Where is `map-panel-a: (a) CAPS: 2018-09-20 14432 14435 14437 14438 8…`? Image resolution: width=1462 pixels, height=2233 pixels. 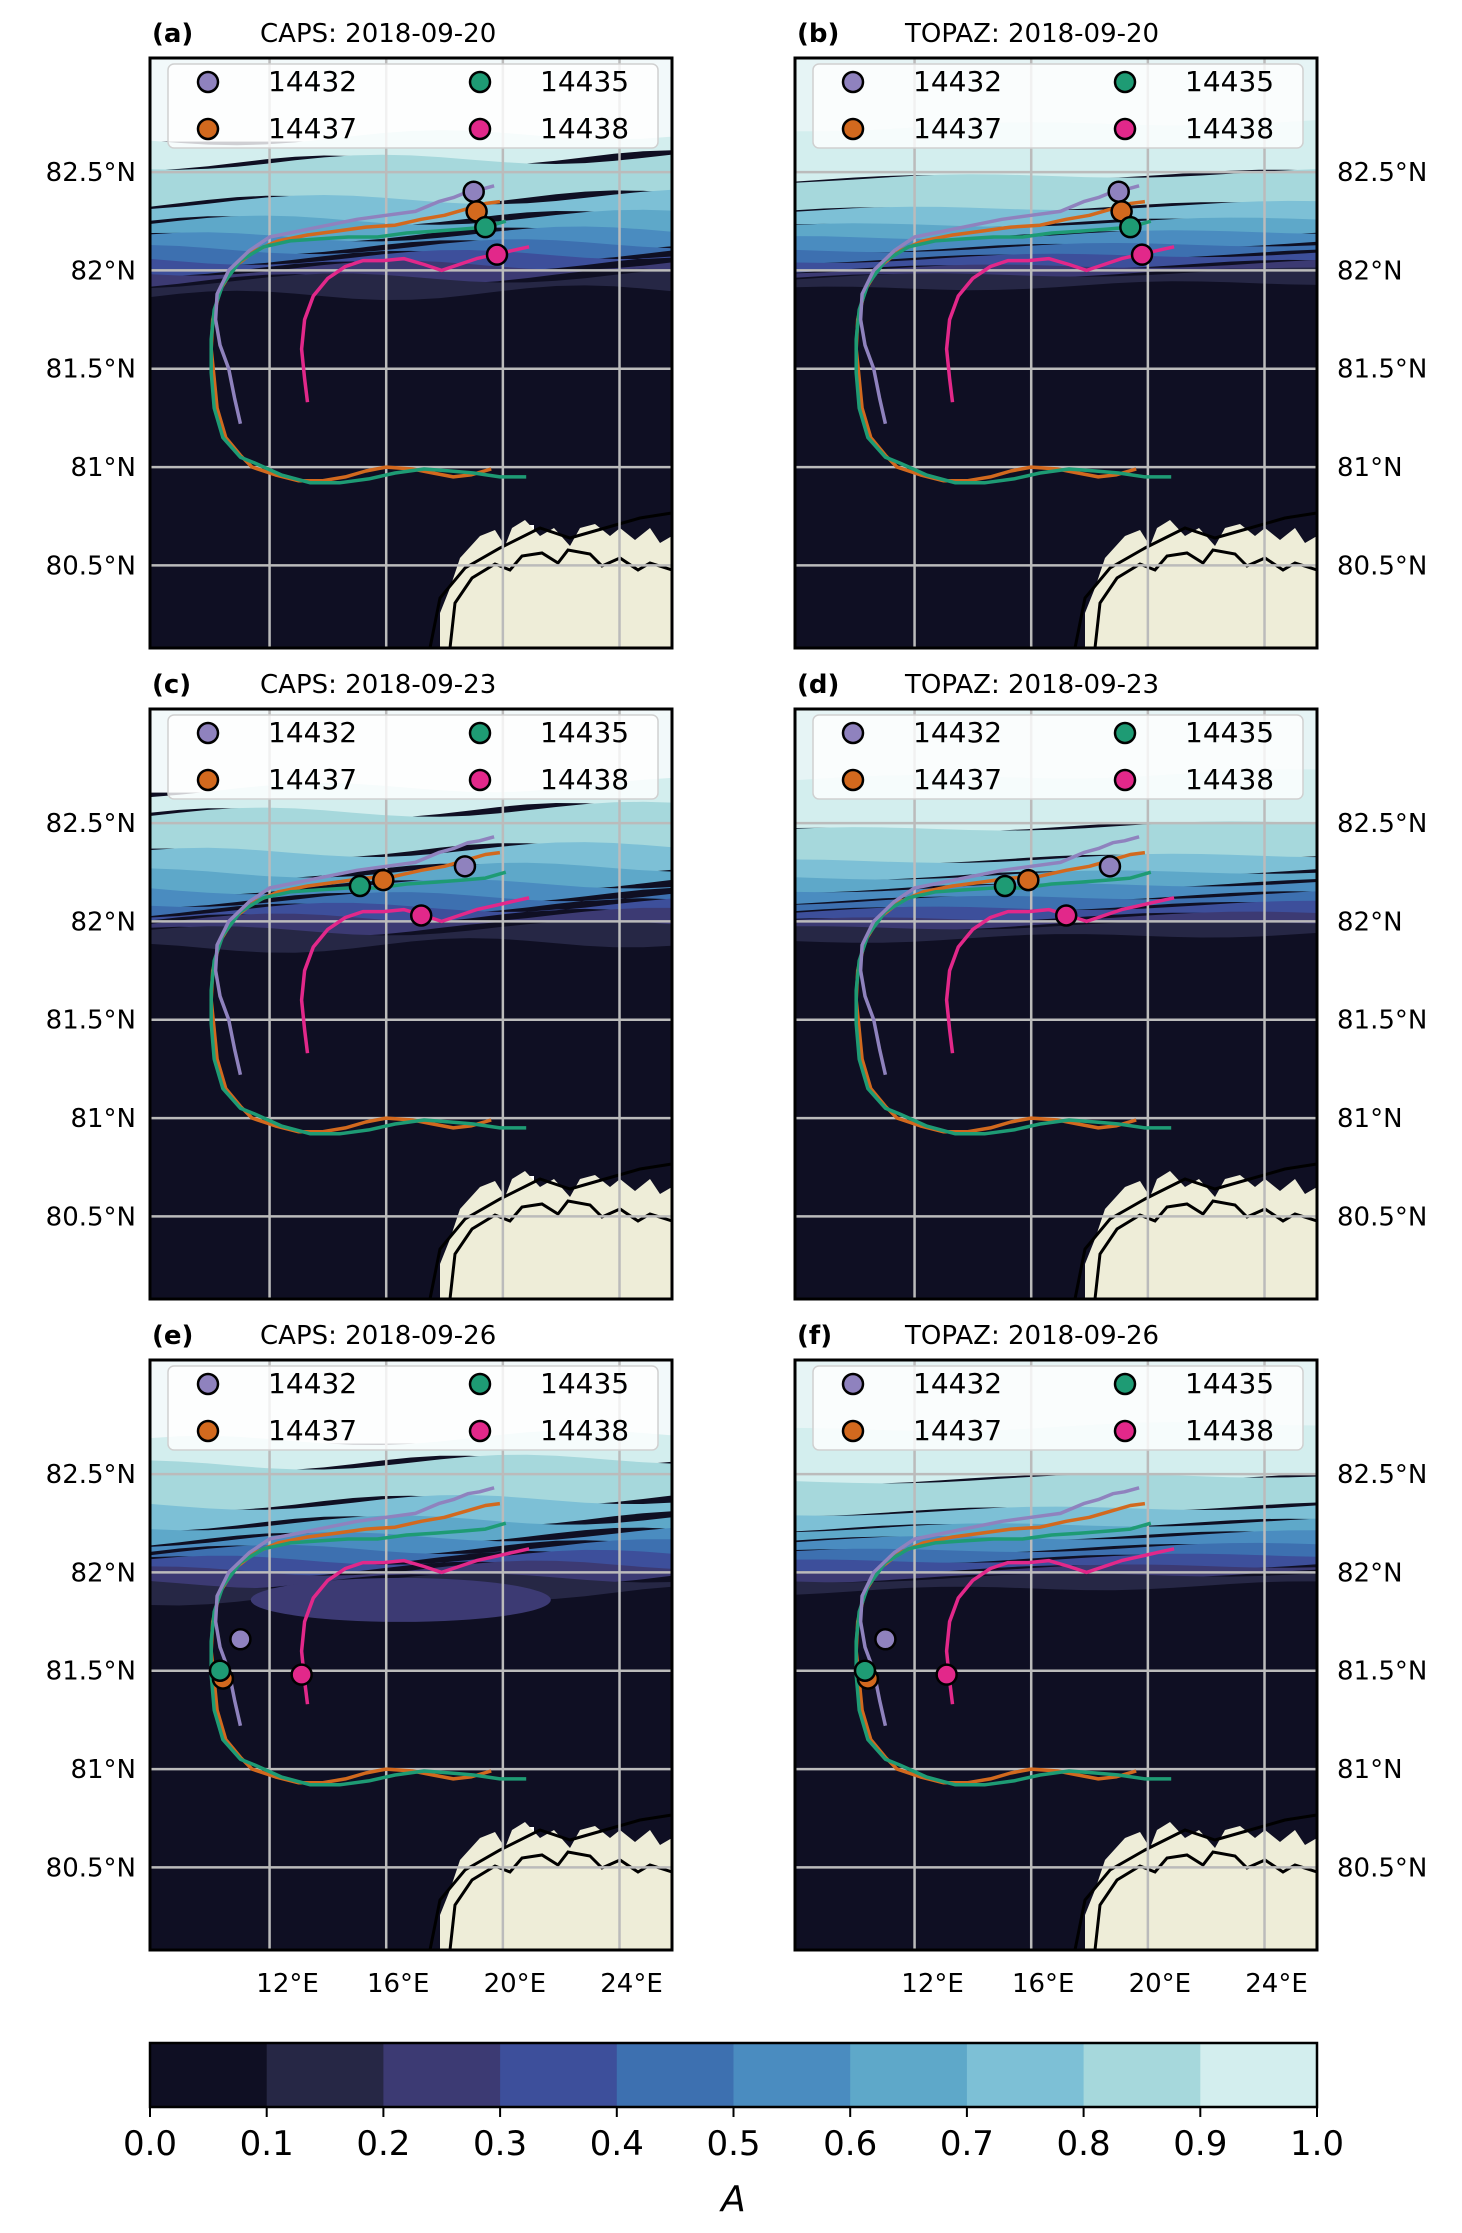
map-panel-a: (a) CAPS: 2018-09-20 14432 14435 14437 14438 8… is located at coordinates (360, 334).